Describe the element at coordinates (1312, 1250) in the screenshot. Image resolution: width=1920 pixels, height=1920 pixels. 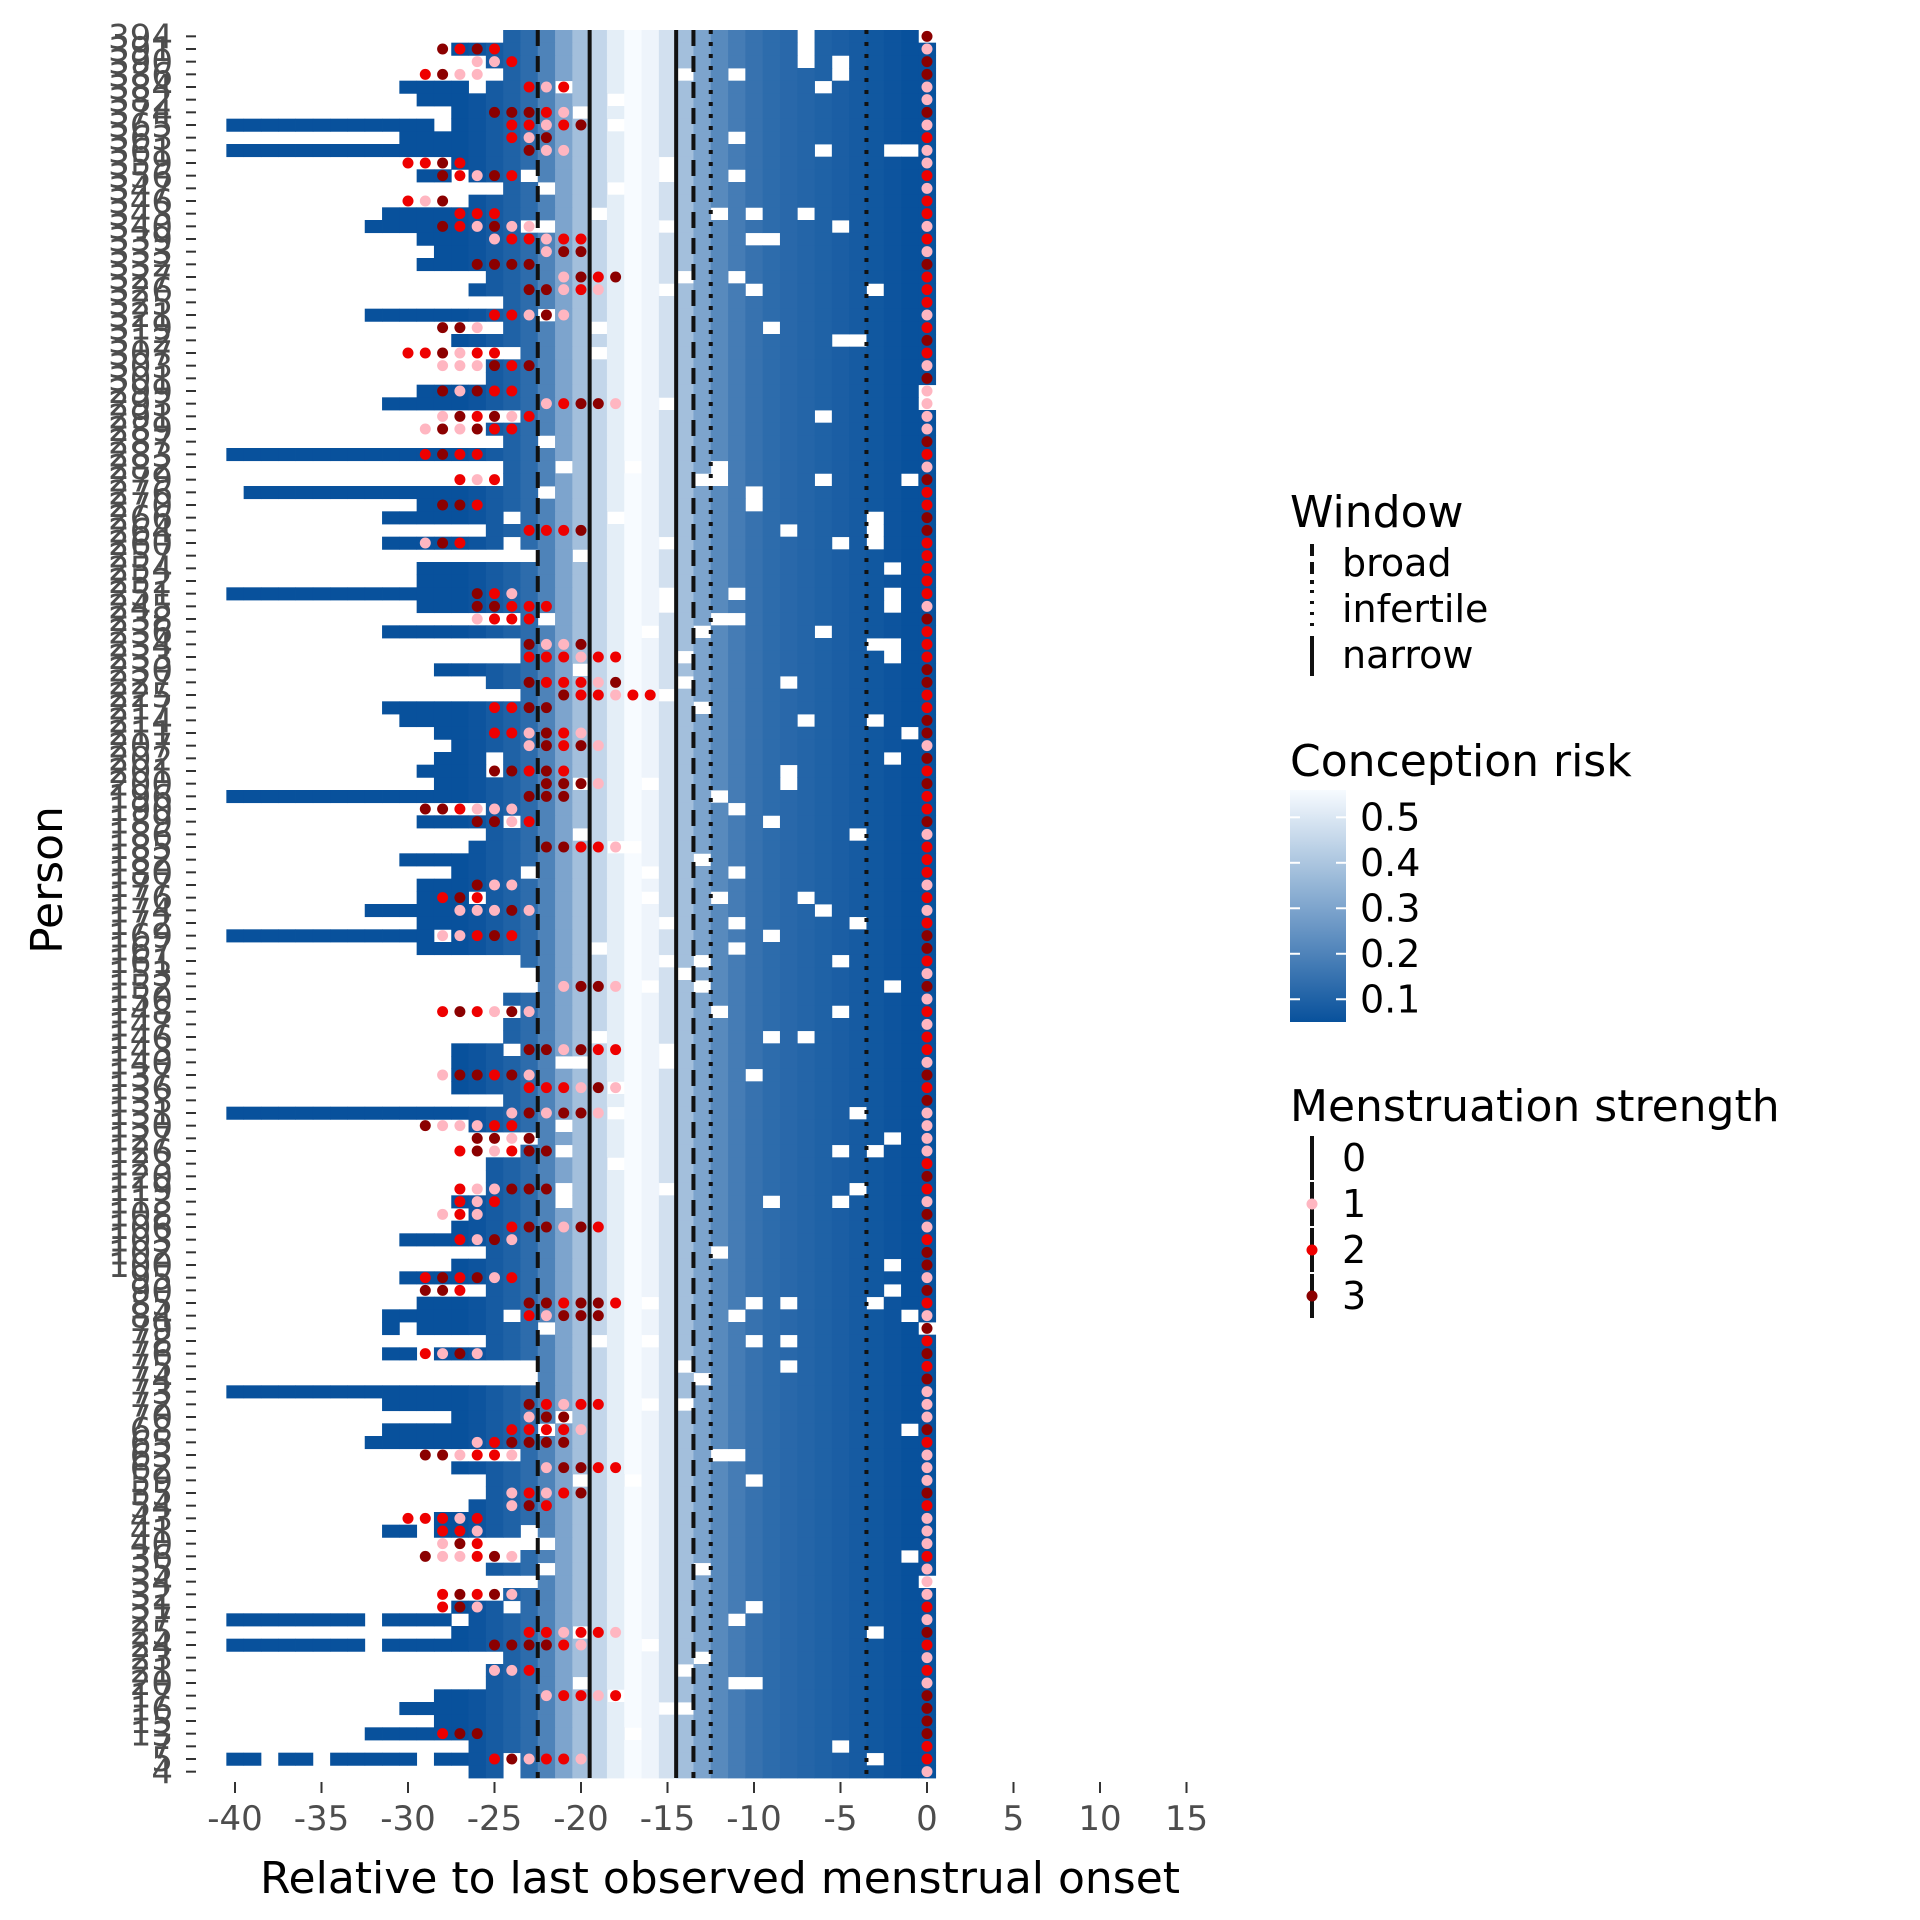
I see `legend-strength-dot` at that location.